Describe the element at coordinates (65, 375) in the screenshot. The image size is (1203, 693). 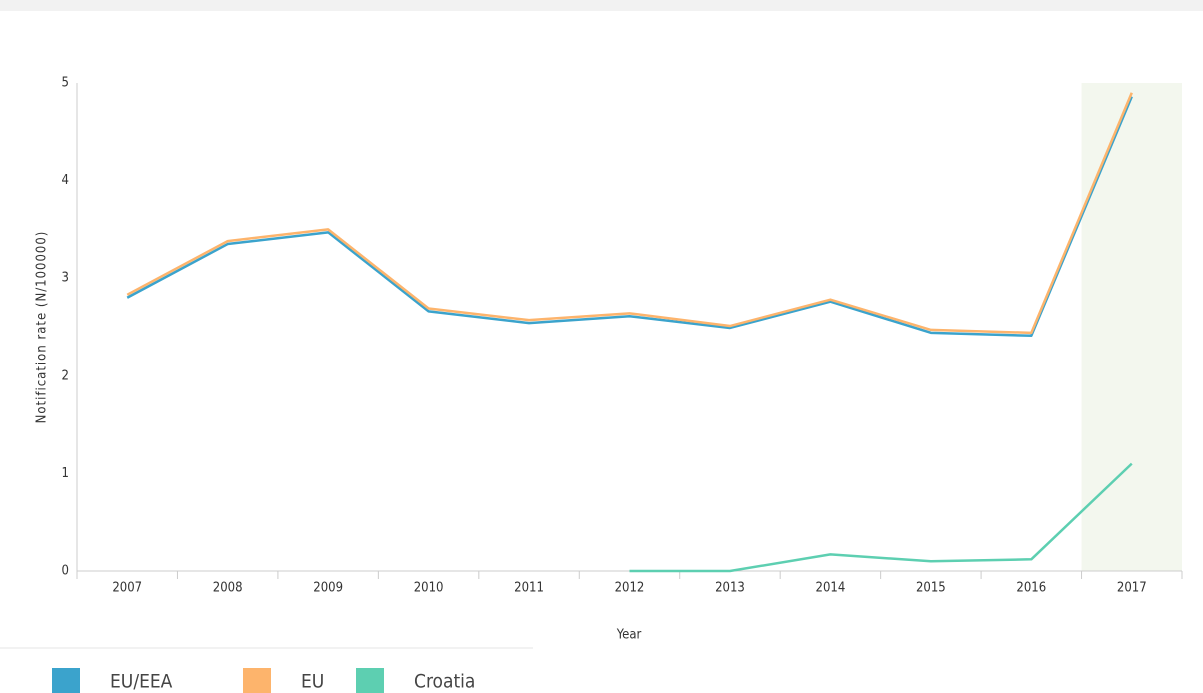
I see `y-tick-label: 2` at that location.